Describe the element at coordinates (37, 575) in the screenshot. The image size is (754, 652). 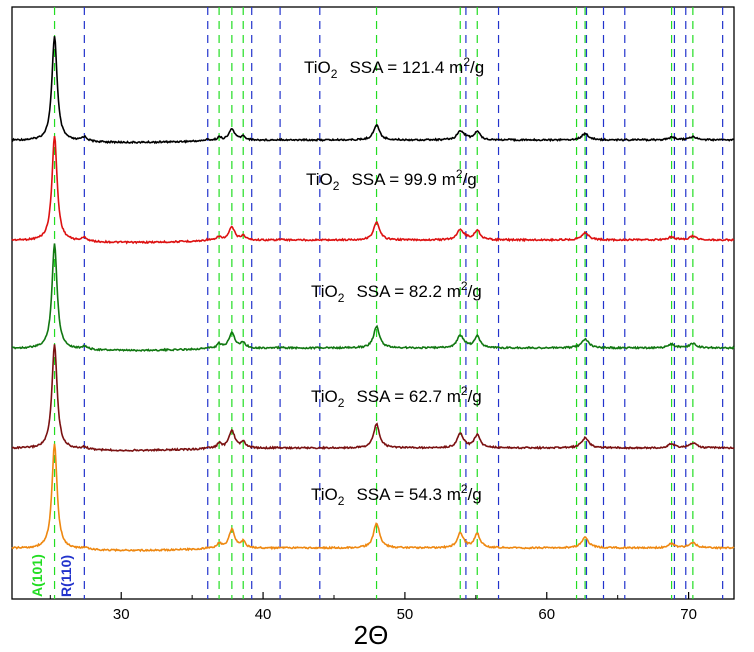
I see `ref-label-anatase: A(101)` at that location.